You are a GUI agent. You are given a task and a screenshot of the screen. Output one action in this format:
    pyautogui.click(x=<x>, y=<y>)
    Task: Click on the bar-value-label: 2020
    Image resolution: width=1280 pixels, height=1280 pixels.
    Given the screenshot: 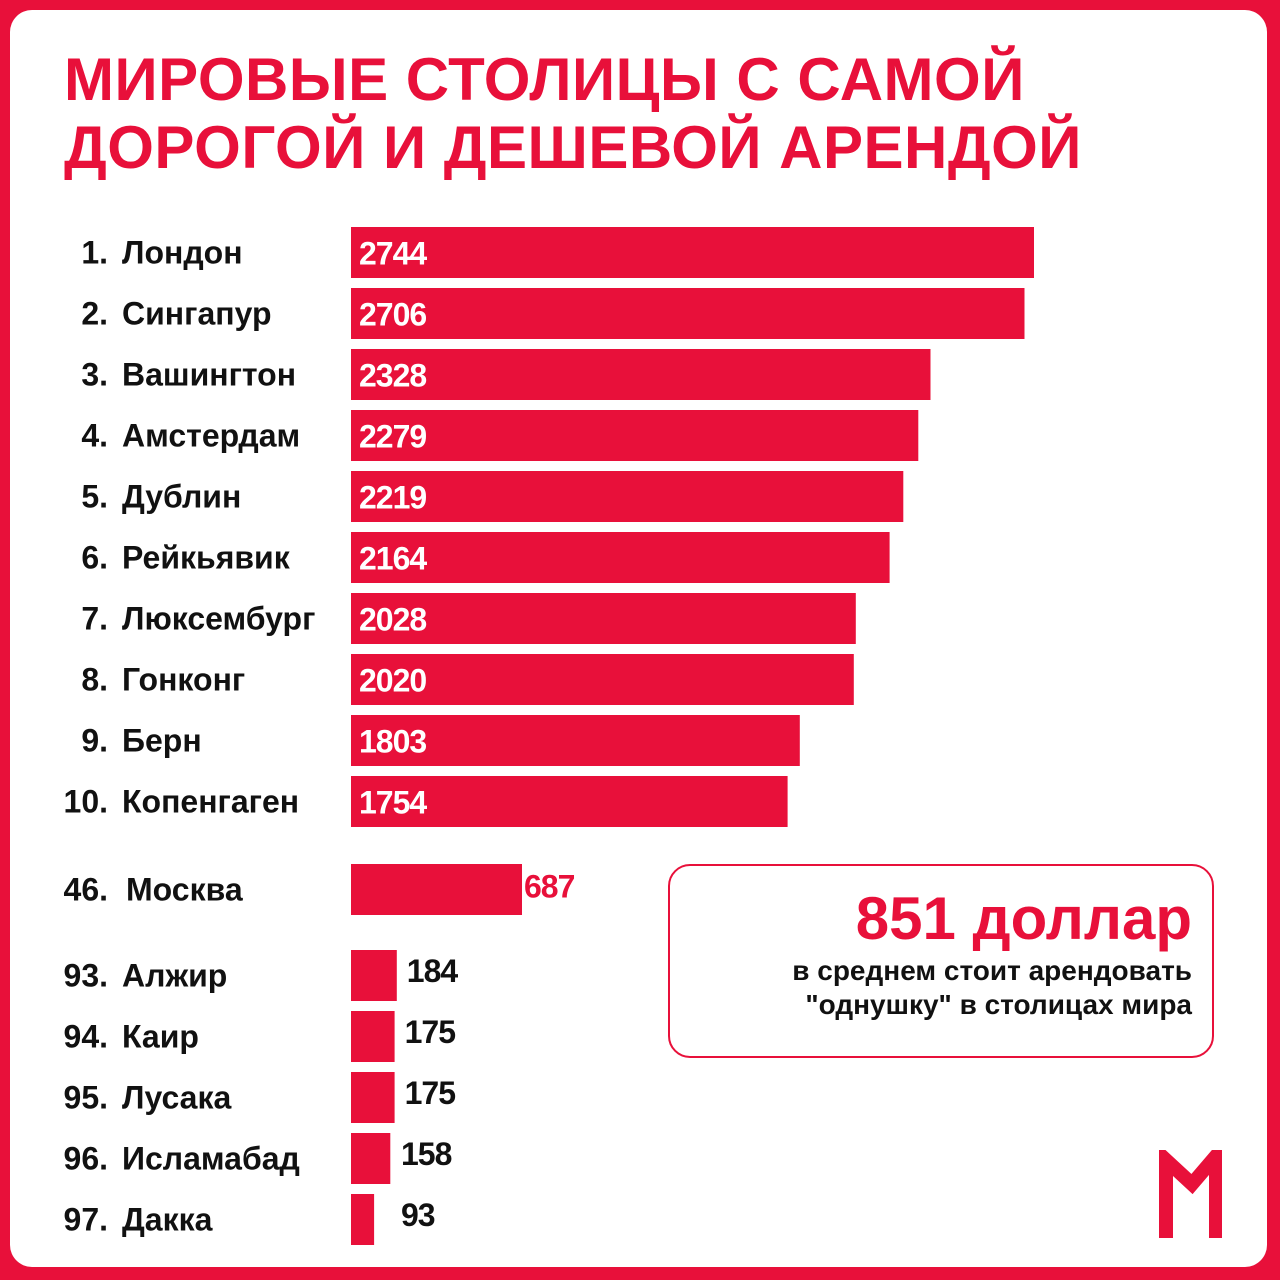 What is the action you would take?
    pyautogui.click(x=392, y=681)
    